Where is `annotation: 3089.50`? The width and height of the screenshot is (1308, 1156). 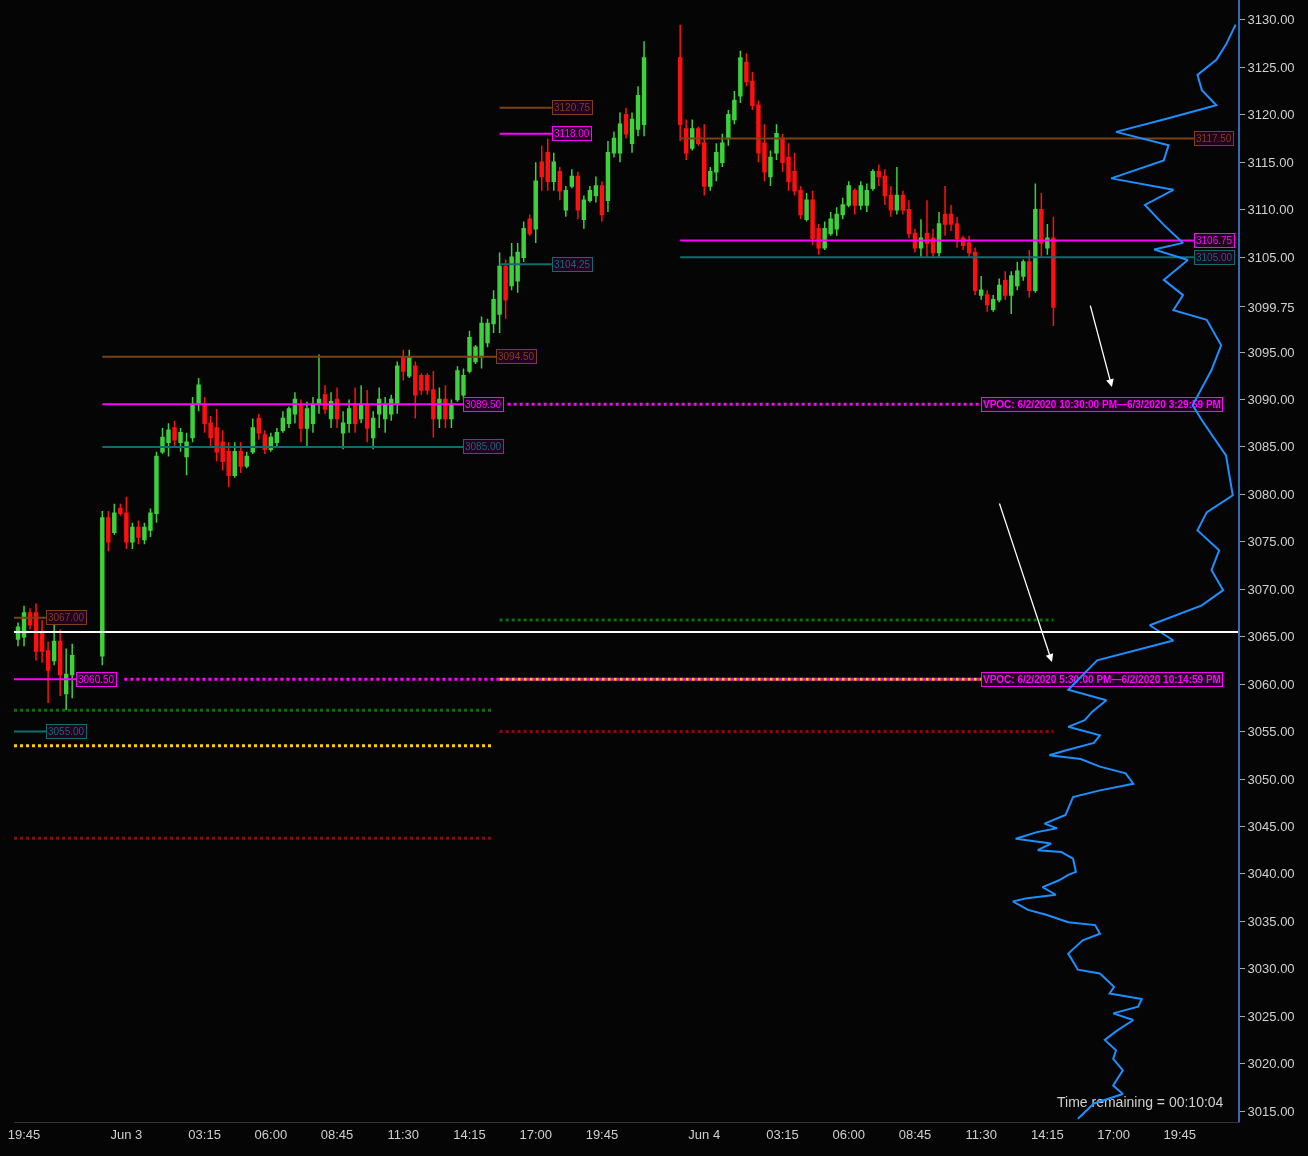
annotation: 3089.50 is located at coordinates (483, 404).